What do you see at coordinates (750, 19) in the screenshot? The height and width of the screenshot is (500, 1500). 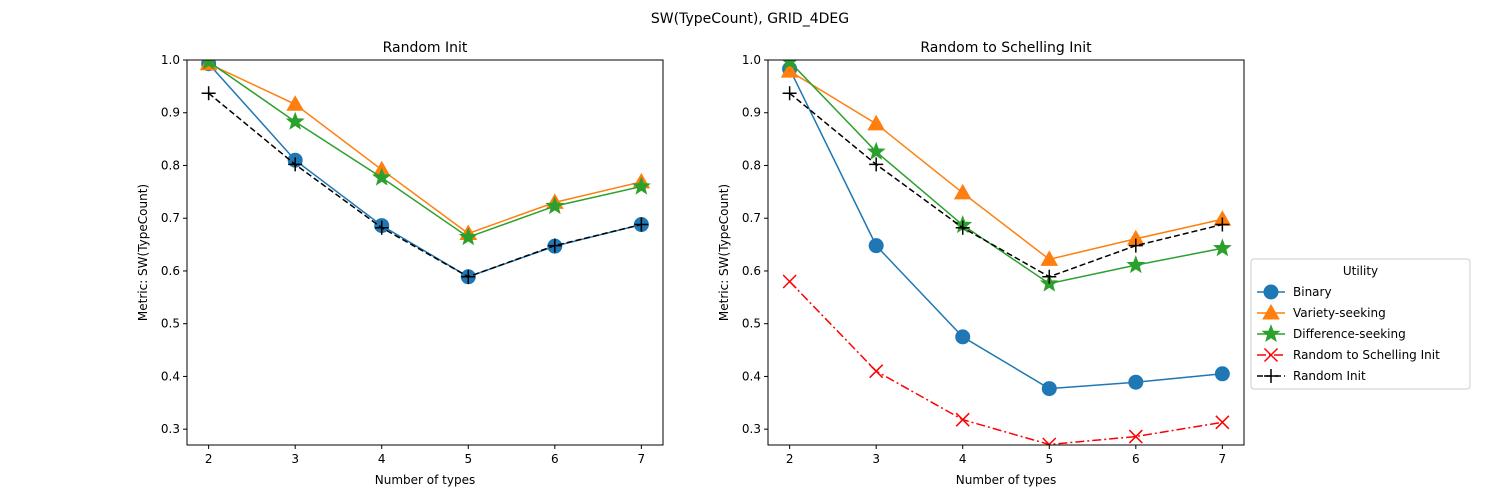 I see `figure-title: SW(TypeCount), GRID_4DEG` at bounding box center [750, 19].